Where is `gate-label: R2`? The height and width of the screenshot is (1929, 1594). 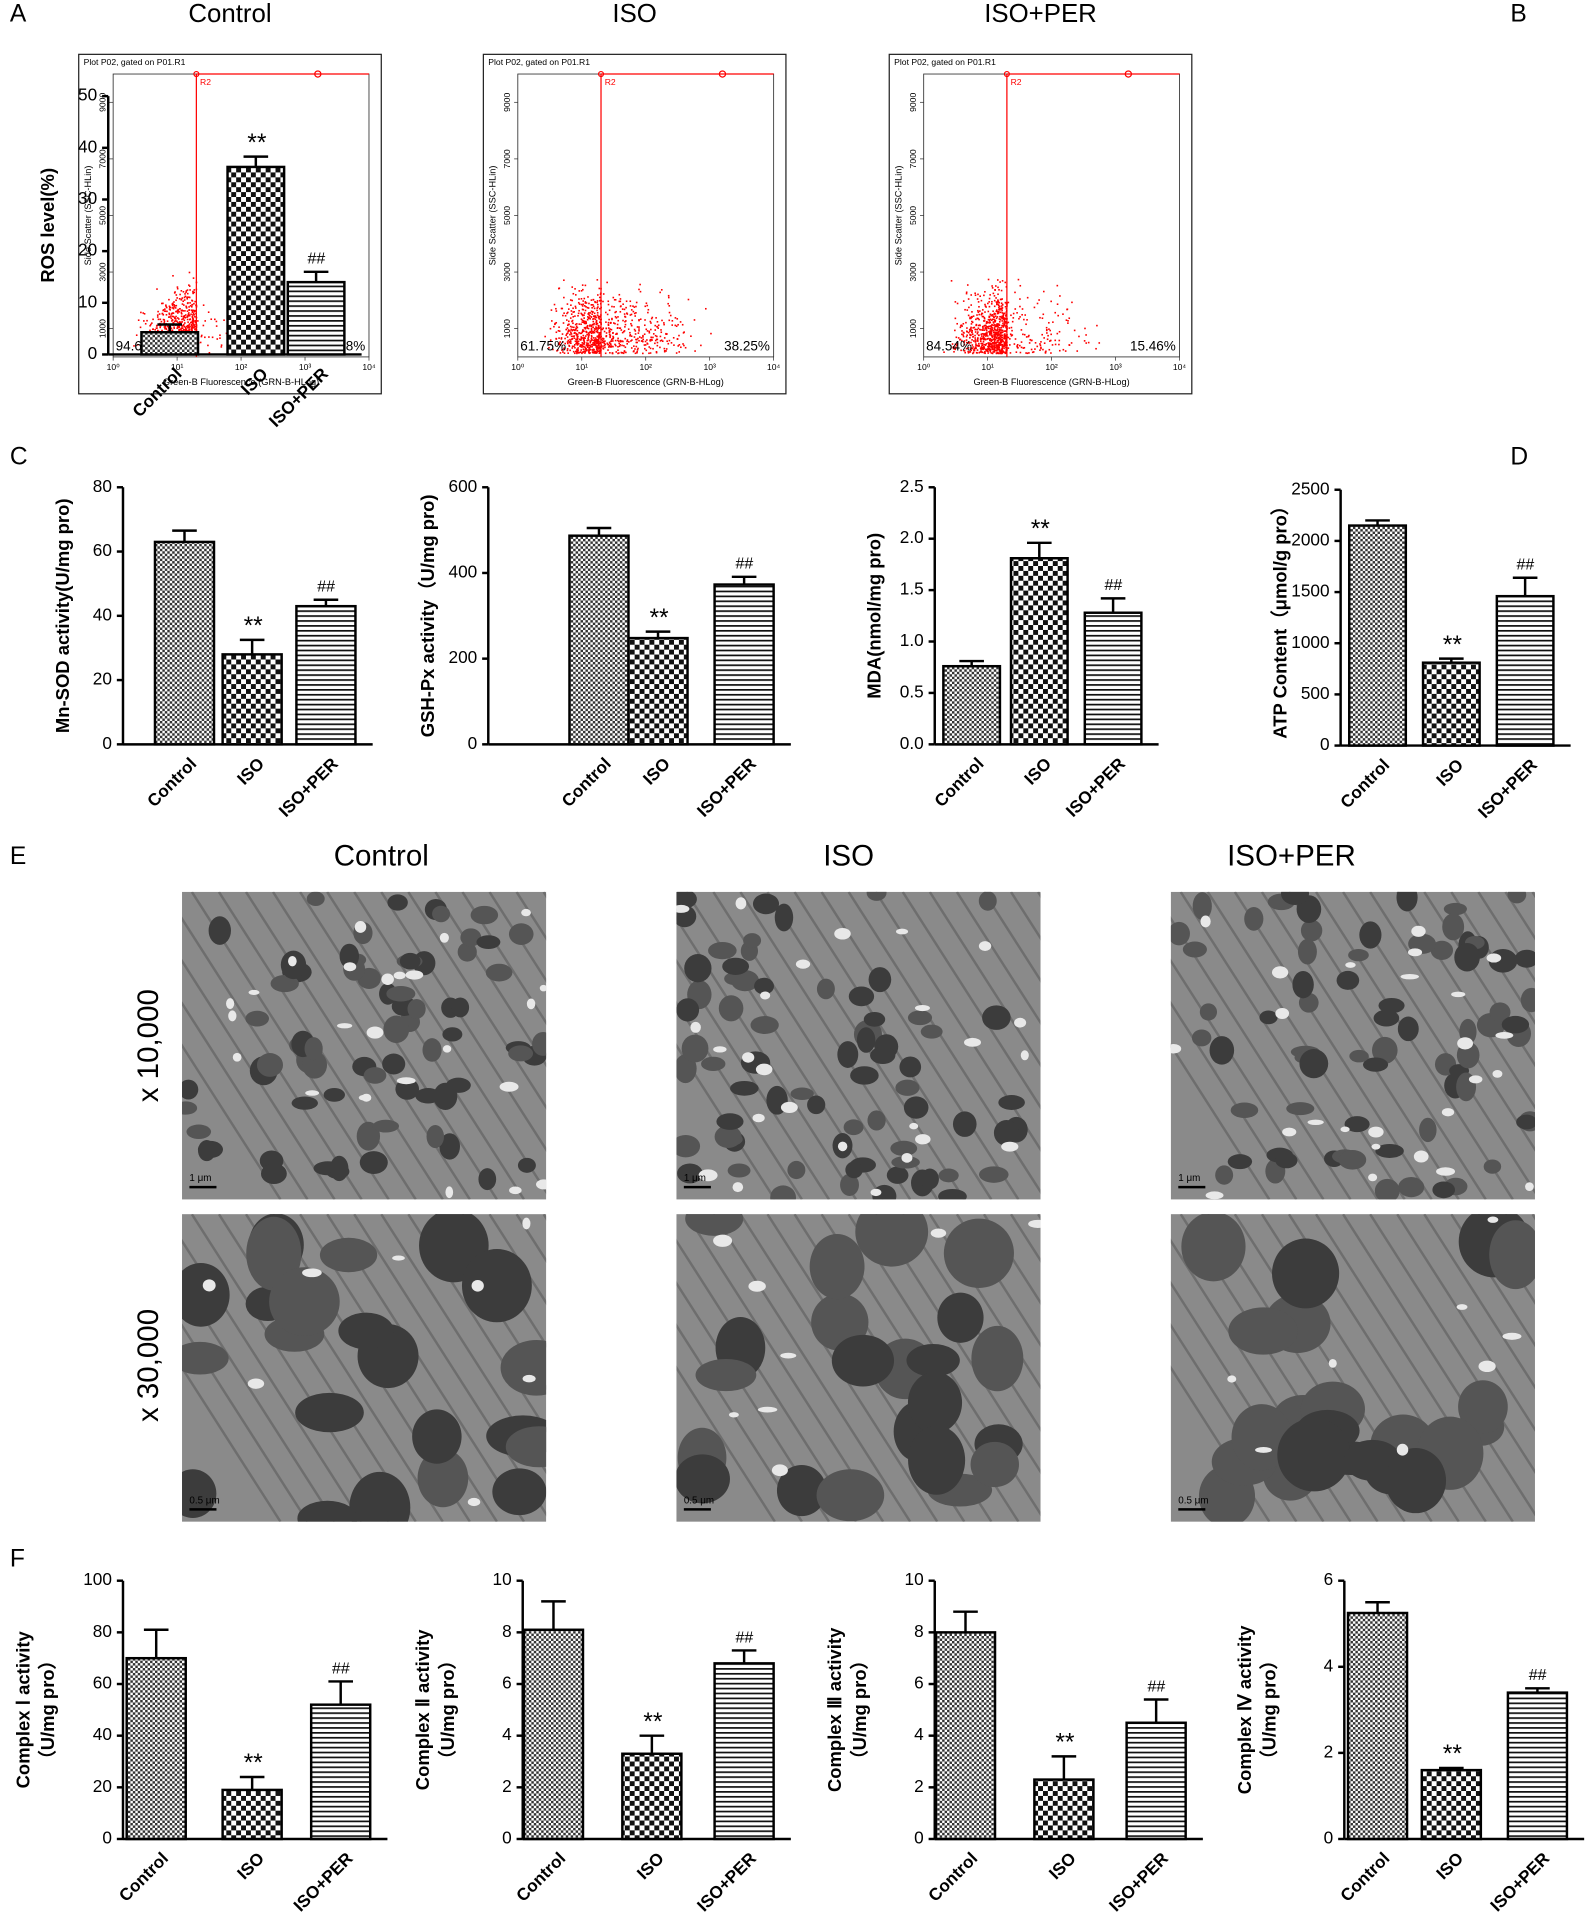 gate-label: R2 is located at coordinates (610, 82).